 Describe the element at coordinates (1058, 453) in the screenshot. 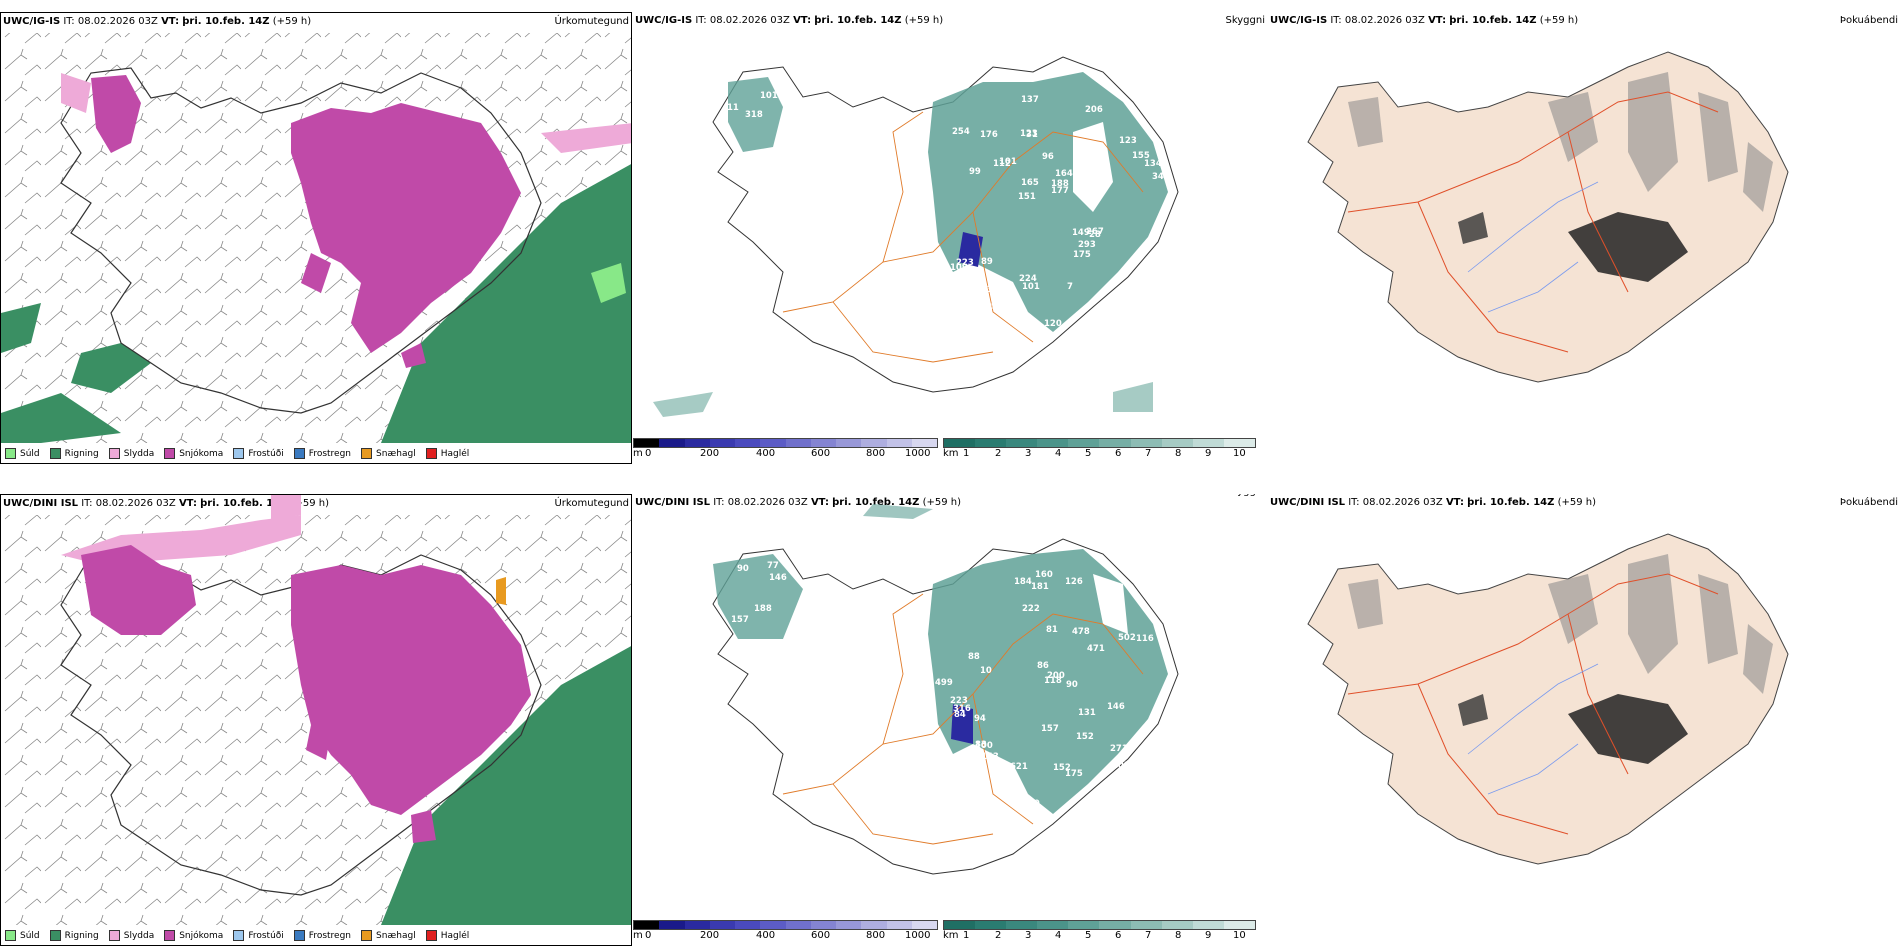

I see `colorbar-tick: 4` at that location.